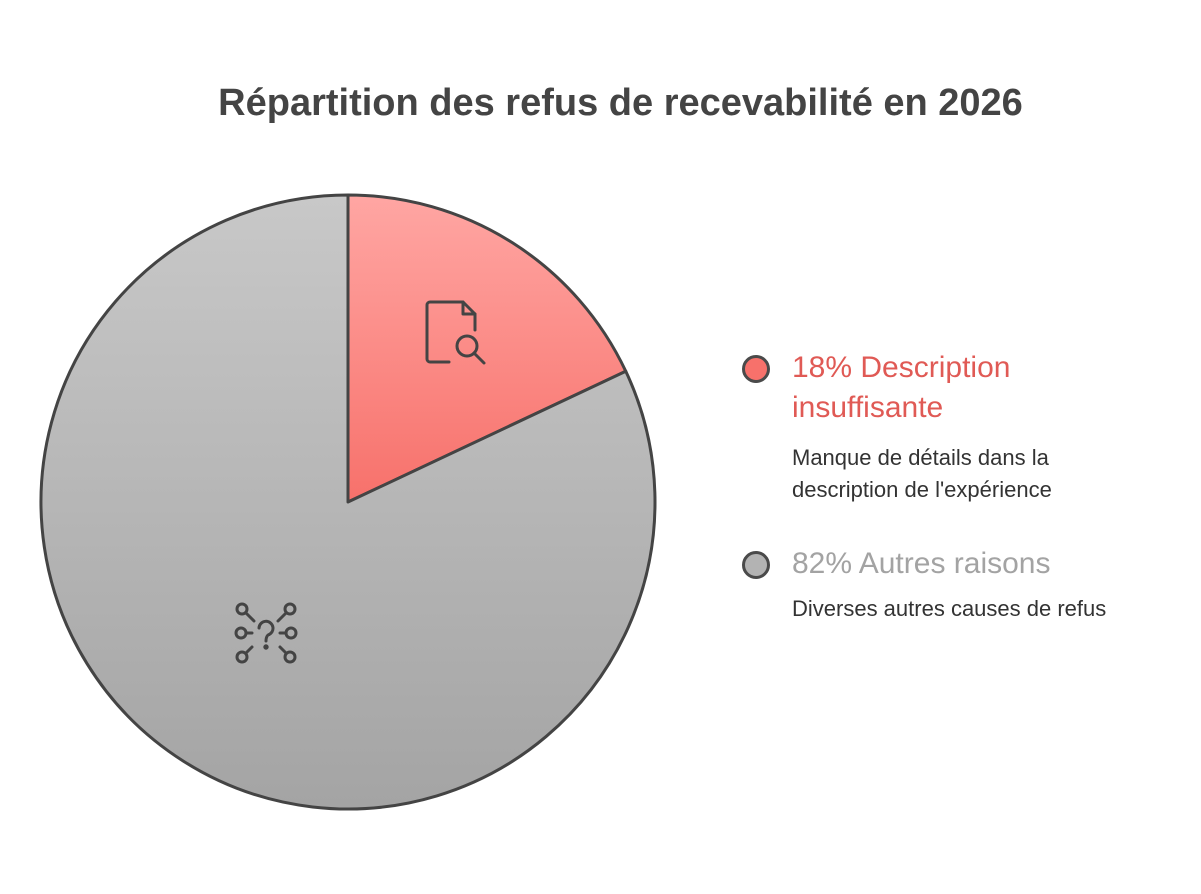  Describe the element at coordinates (921, 563) in the screenshot. I see `legend-label-grey: 82% Autres raisons` at that location.